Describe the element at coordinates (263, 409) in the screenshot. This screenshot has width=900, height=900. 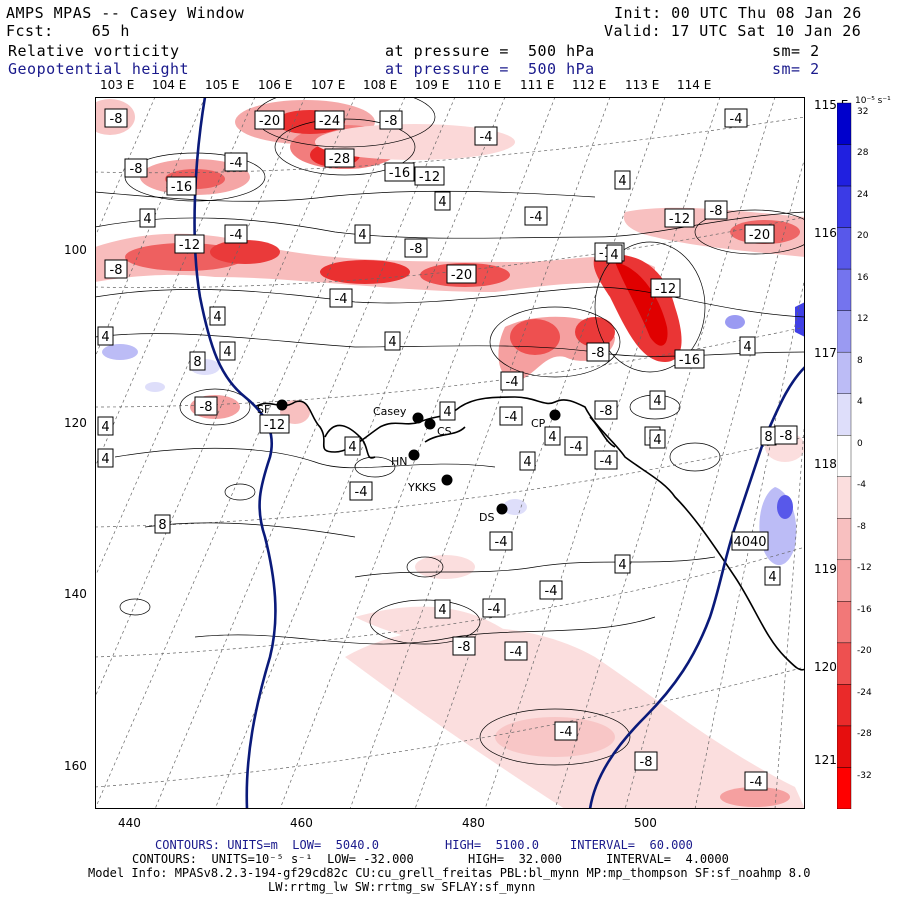
I see `station-label-sf: SF` at that location.